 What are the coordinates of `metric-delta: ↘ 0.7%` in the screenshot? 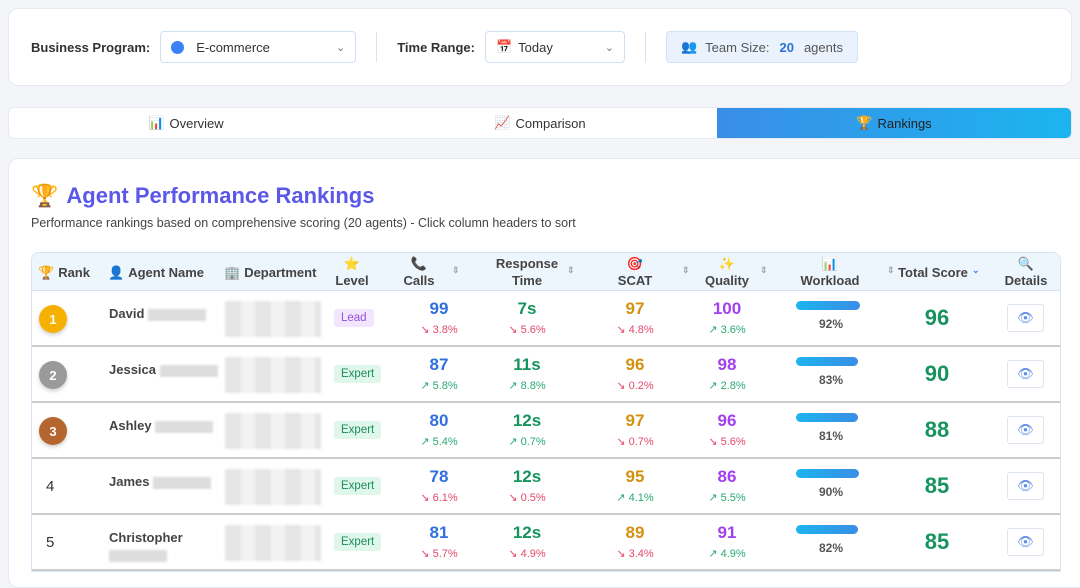 It's located at (635, 441).